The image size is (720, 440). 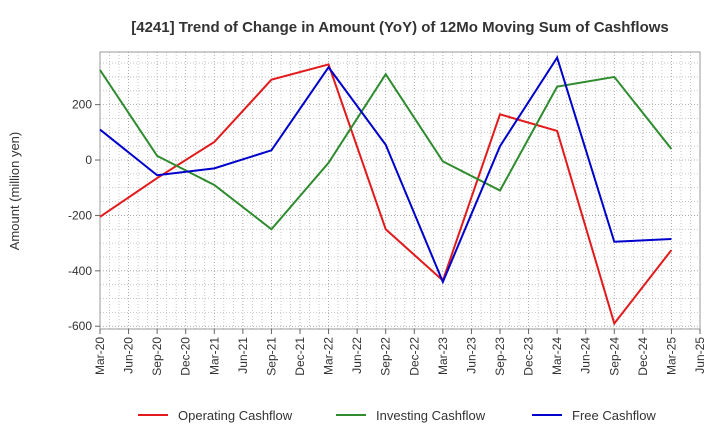 I want to click on x-tick-label: Jun-24, so click(x=586, y=355).